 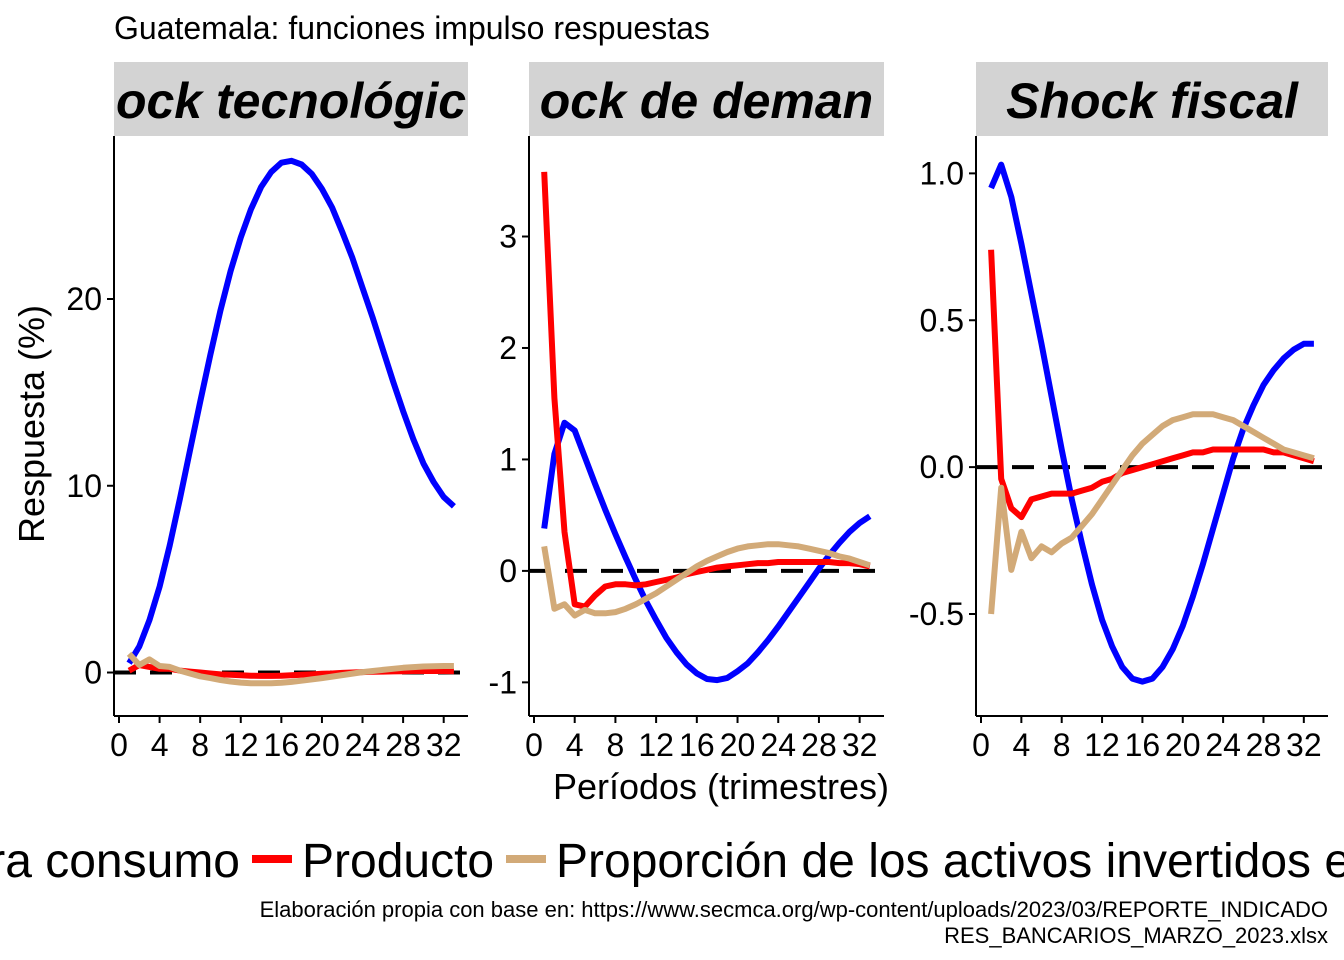 I want to click on y-tick-label: -0.5, so click(x=936, y=614).